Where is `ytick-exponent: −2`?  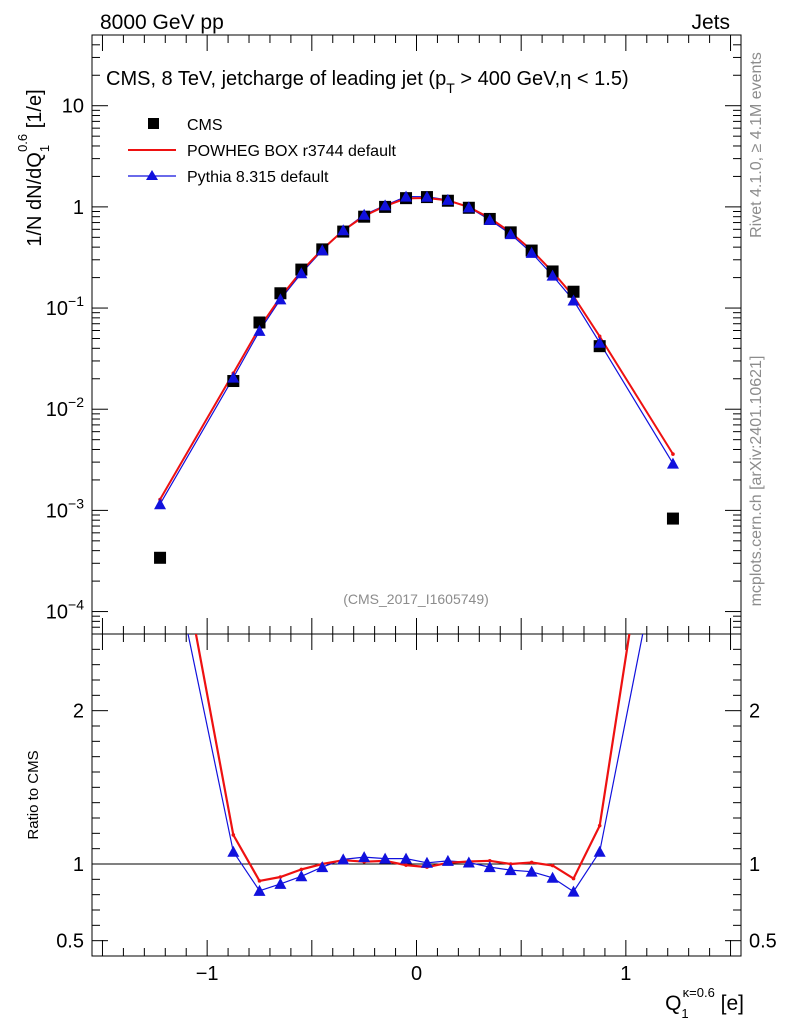 ytick-exponent: −2 is located at coordinates (76, 402).